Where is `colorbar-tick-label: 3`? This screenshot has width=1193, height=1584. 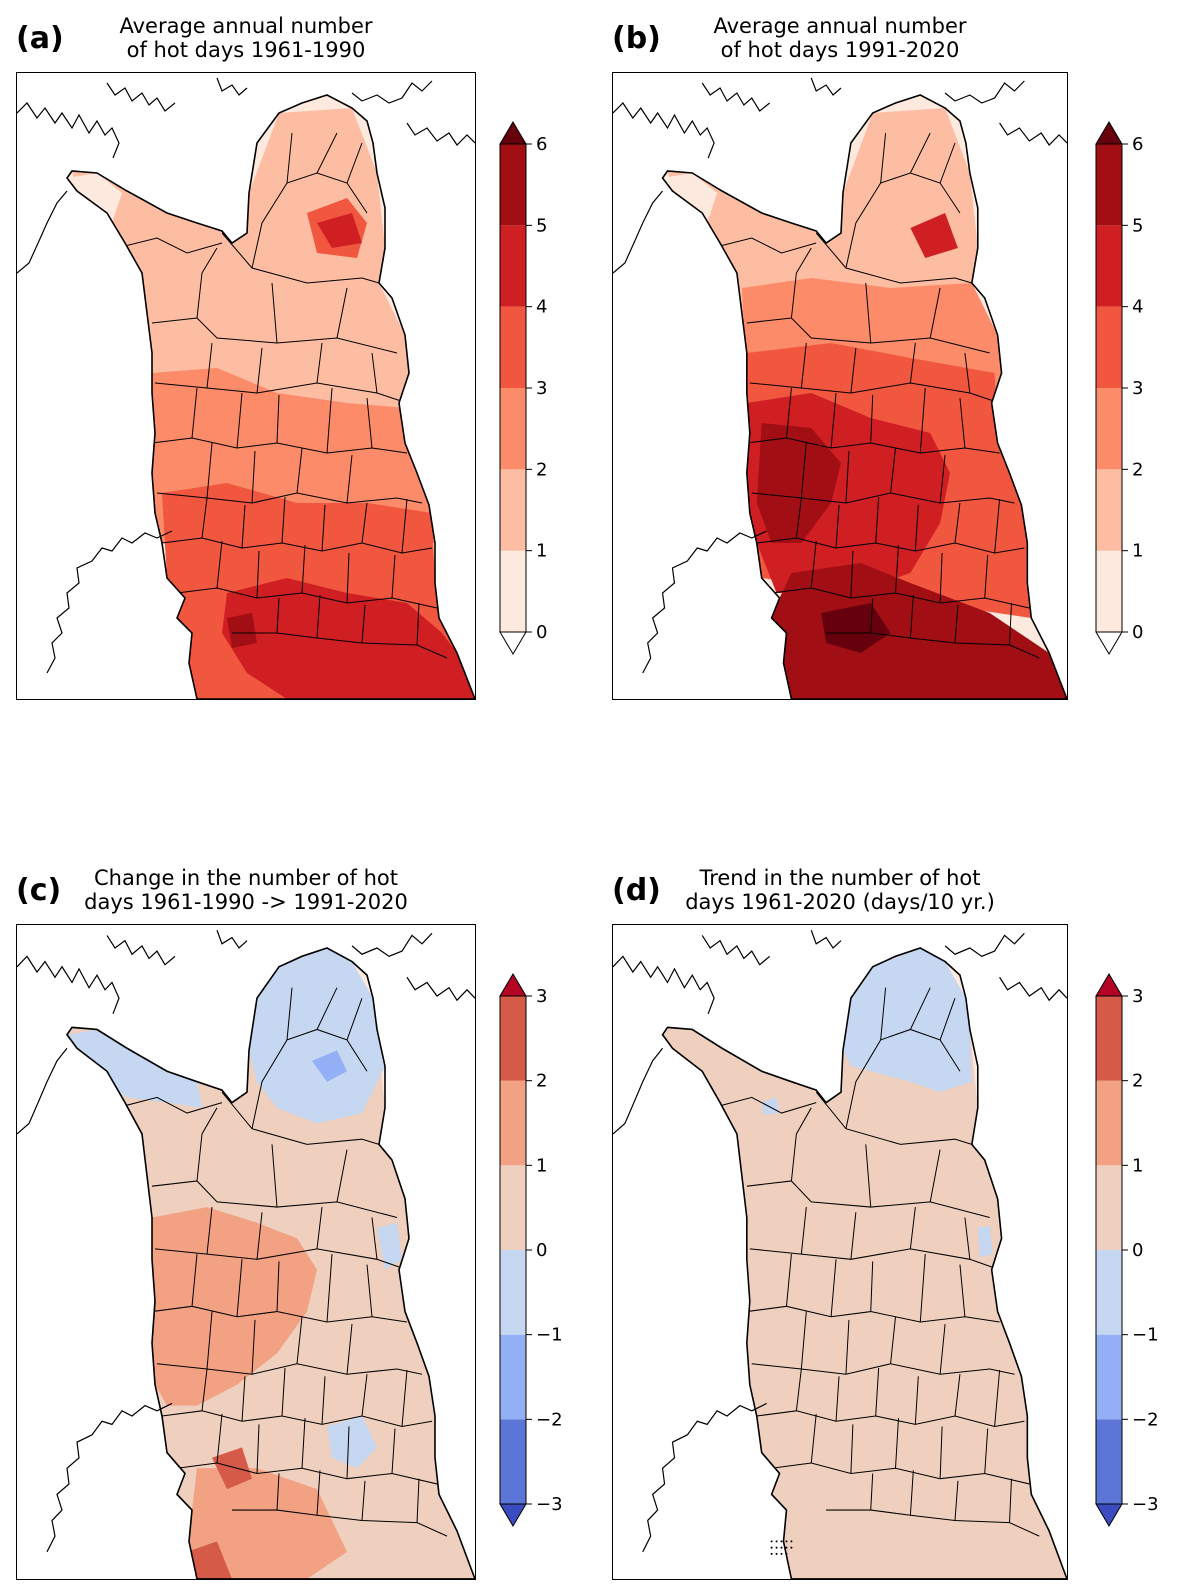
colorbar-tick-label: 3 is located at coordinates (1137, 996).